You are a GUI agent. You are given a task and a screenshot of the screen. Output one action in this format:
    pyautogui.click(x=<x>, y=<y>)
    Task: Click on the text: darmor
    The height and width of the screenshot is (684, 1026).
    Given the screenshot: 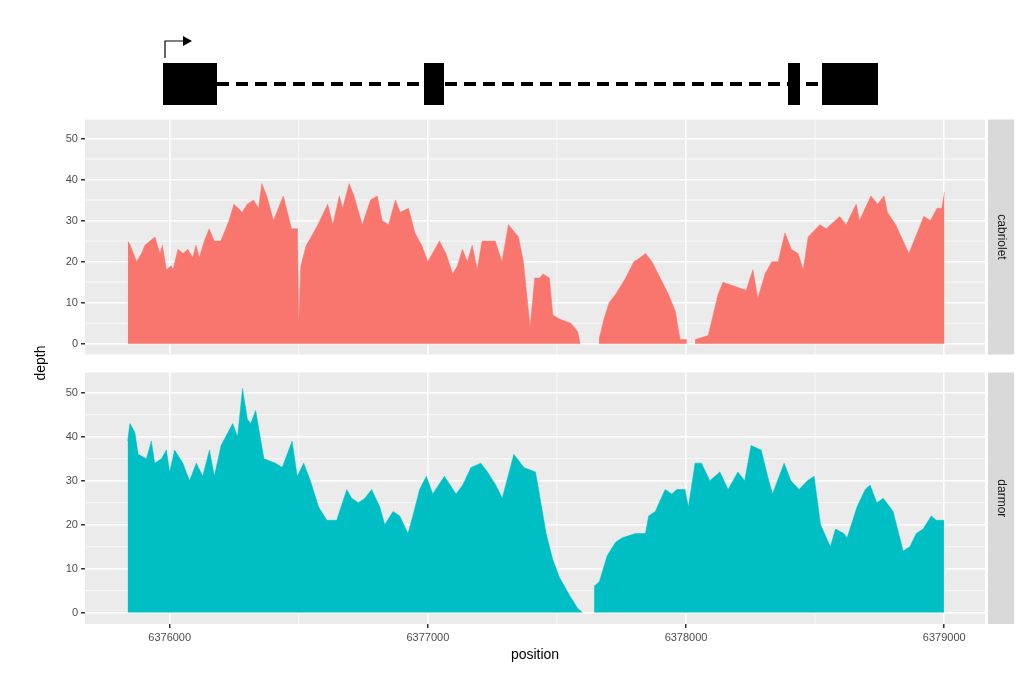 What is the action you would take?
    pyautogui.click(x=1001, y=498)
    